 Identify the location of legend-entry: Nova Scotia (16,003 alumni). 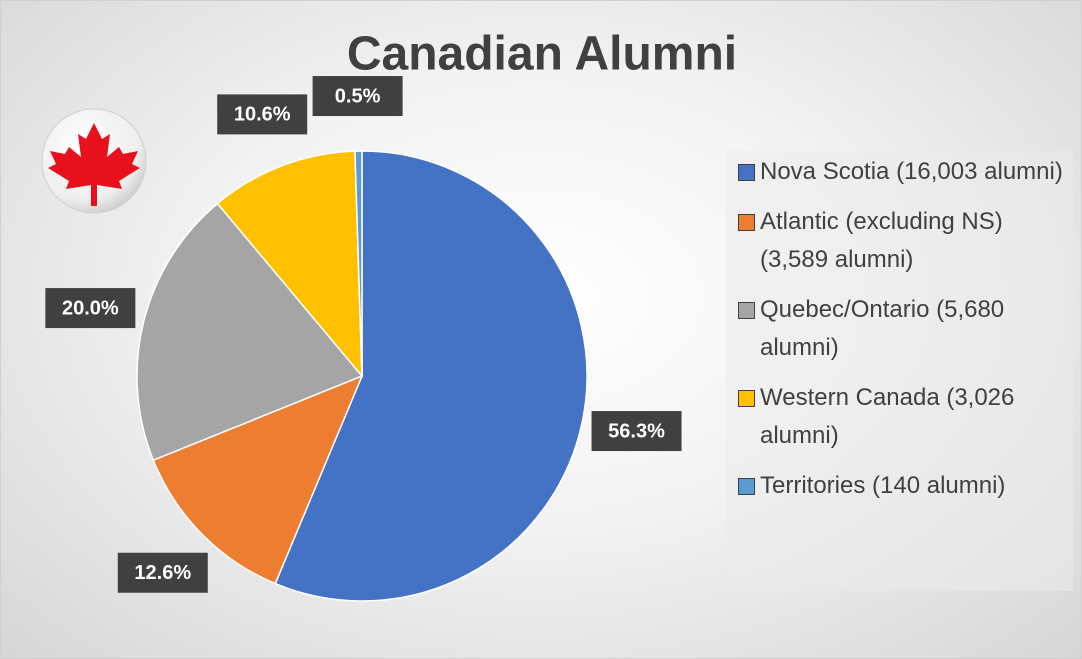
(899, 172).